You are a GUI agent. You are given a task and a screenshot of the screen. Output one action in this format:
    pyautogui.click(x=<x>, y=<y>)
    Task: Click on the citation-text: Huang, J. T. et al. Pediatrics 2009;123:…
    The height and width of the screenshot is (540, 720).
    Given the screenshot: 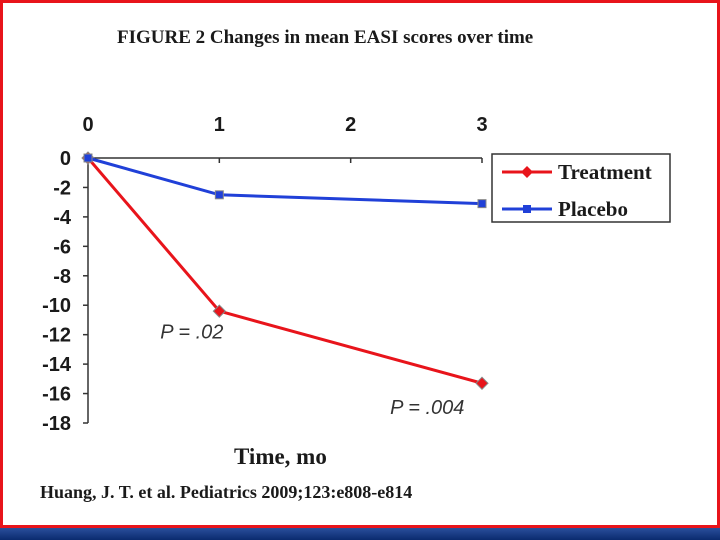 What is the action you would take?
    pyautogui.click(x=226, y=492)
    